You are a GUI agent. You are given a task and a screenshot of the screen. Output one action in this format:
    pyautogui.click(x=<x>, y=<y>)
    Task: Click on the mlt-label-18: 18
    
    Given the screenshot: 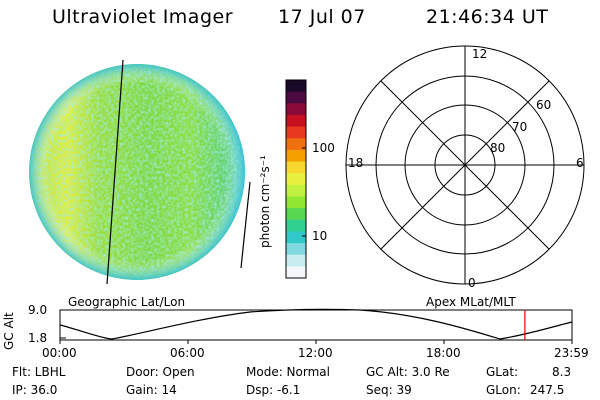 What is the action you would take?
    pyautogui.click(x=356, y=163)
    